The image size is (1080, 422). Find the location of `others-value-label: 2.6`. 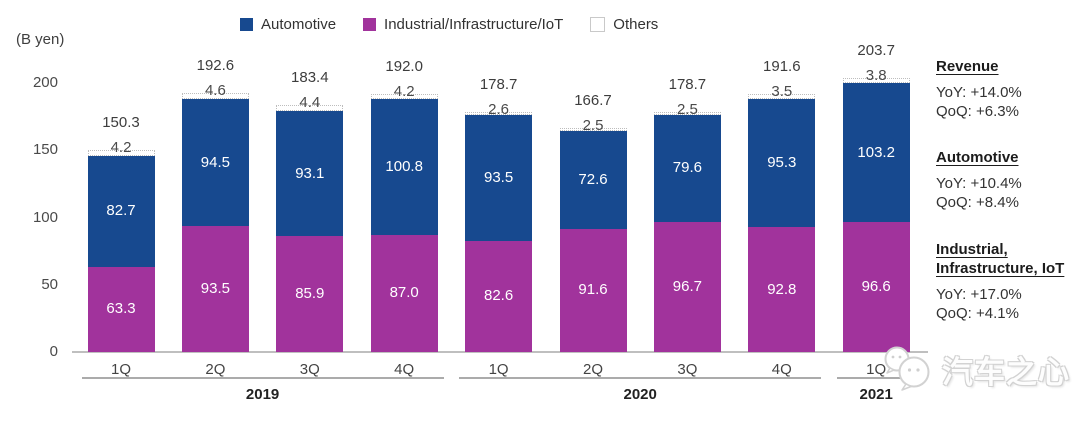

others-value-label: 2.6 is located at coordinates (499, 109).